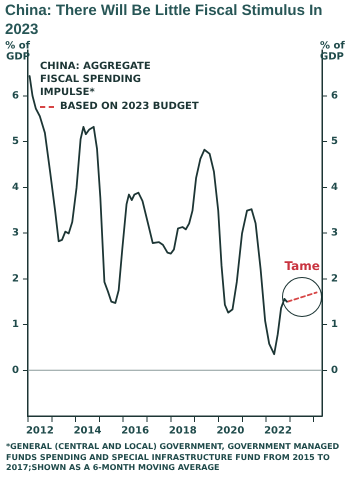  Describe the element at coordinates (230, 431) in the screenshot. I see `x-tick-label: 2020` at that location.